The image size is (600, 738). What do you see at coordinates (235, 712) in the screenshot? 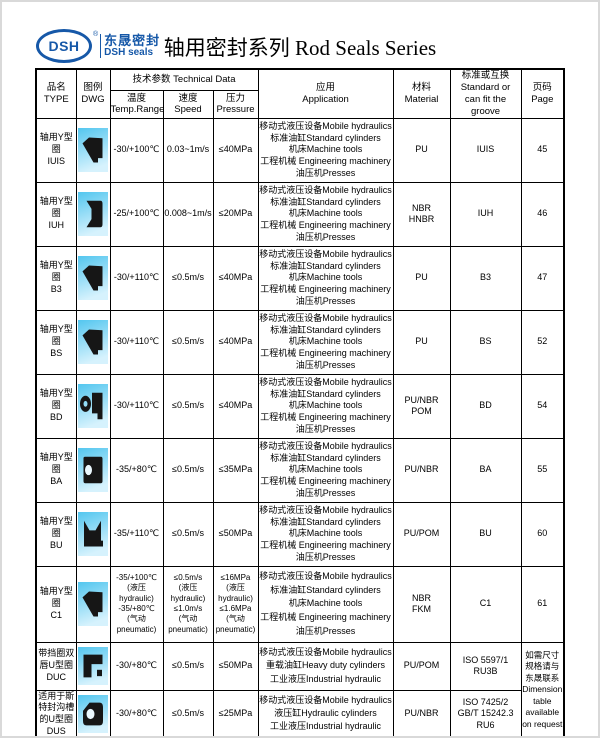
I see `pressure-cell: ≤25MPa` at bounding box center [235, 712].